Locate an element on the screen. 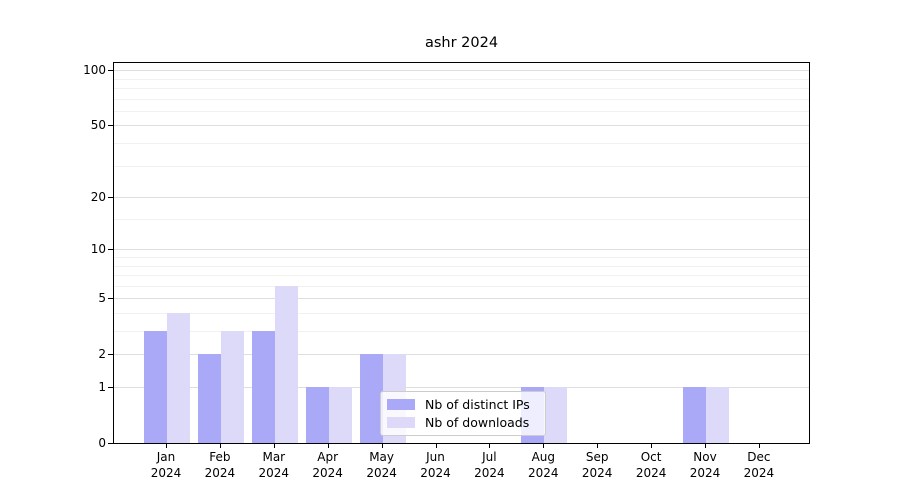  x-tick-label-mar: Mar 2024 is located at coordinates (274, 465).